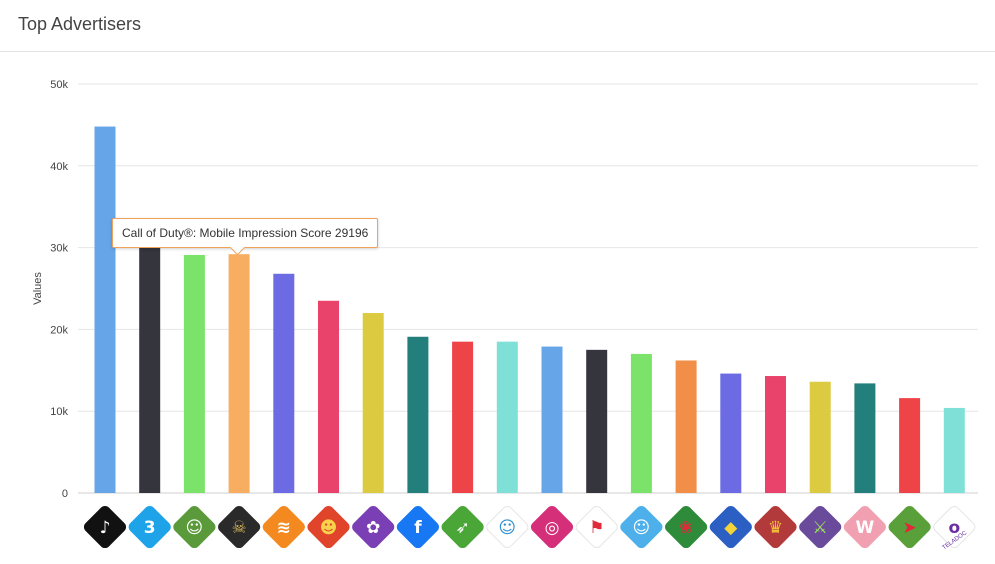  I want to click on purple-game-icon: ✿, so click(373, 527).